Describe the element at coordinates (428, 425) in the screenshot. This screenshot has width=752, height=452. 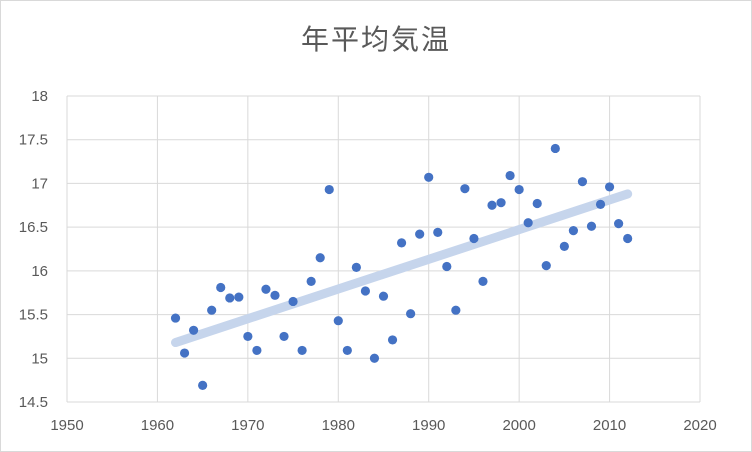
I see `x-tick-label: 1990` at that location.